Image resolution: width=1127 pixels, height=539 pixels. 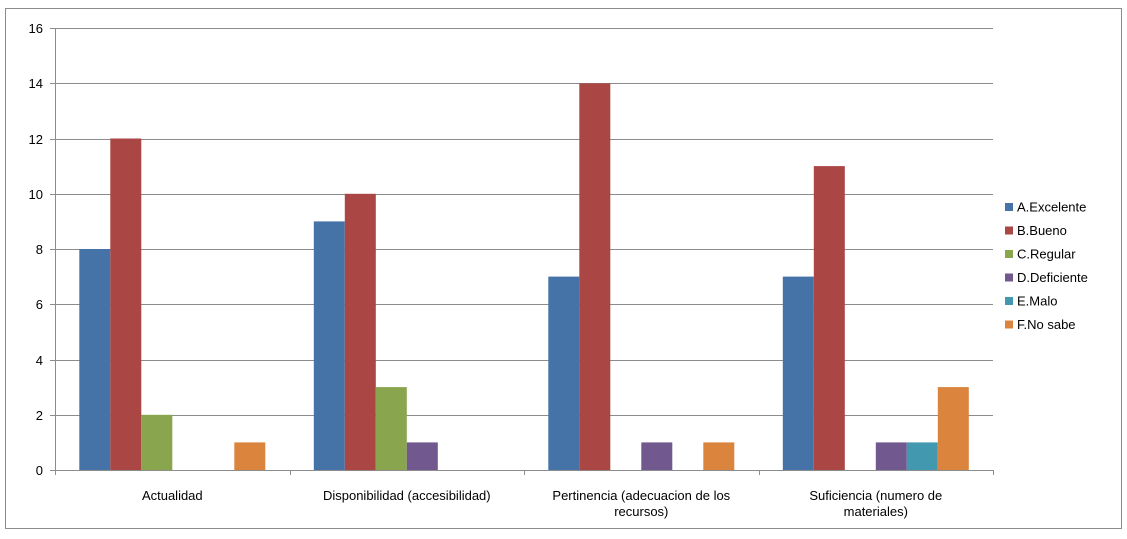 What do you see at coordinates (36, 139) in the screenshot?
I see `y-tick-label: 12` at bounding box center [36, 139].